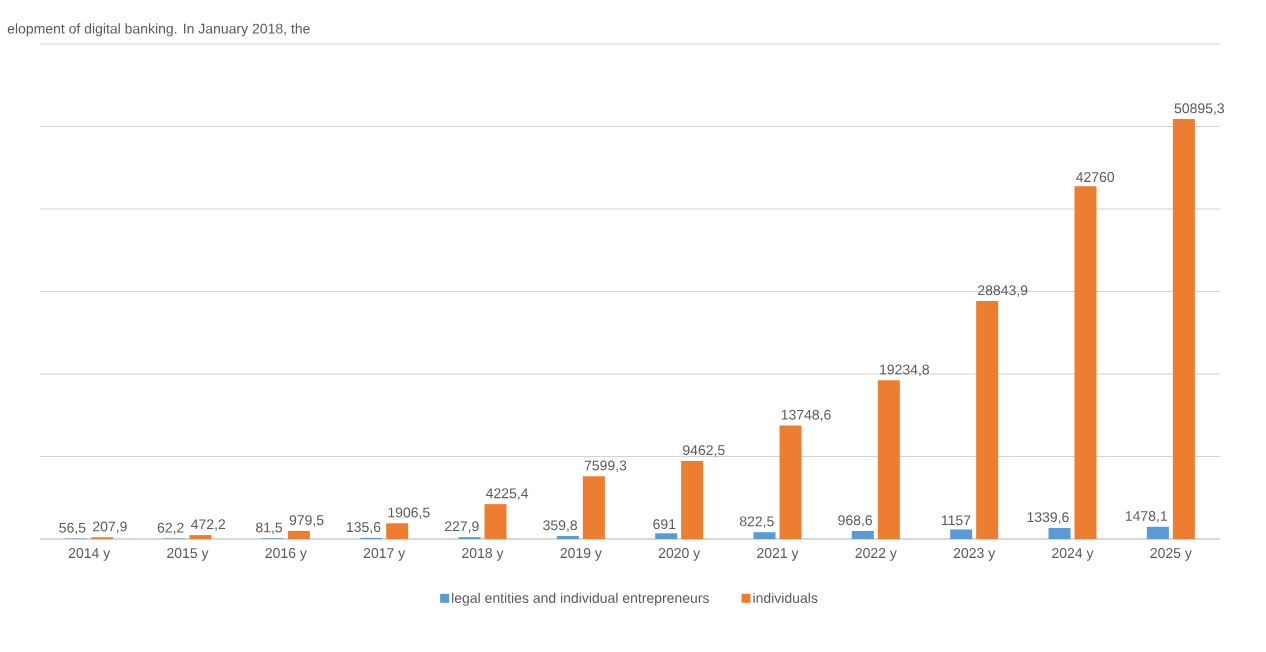  What do you see at coordinates (89, 554) in the screenshot?
I see `x-tick-label: 2014 y` at bounding box center [89, 554].